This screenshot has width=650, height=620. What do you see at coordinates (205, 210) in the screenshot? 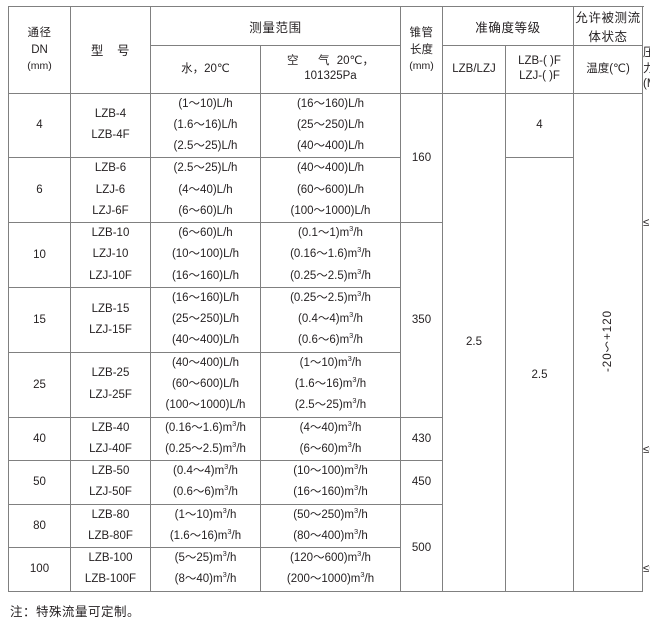
I see `range-line: (6～60)L/h` at bounding box center [205, 210].